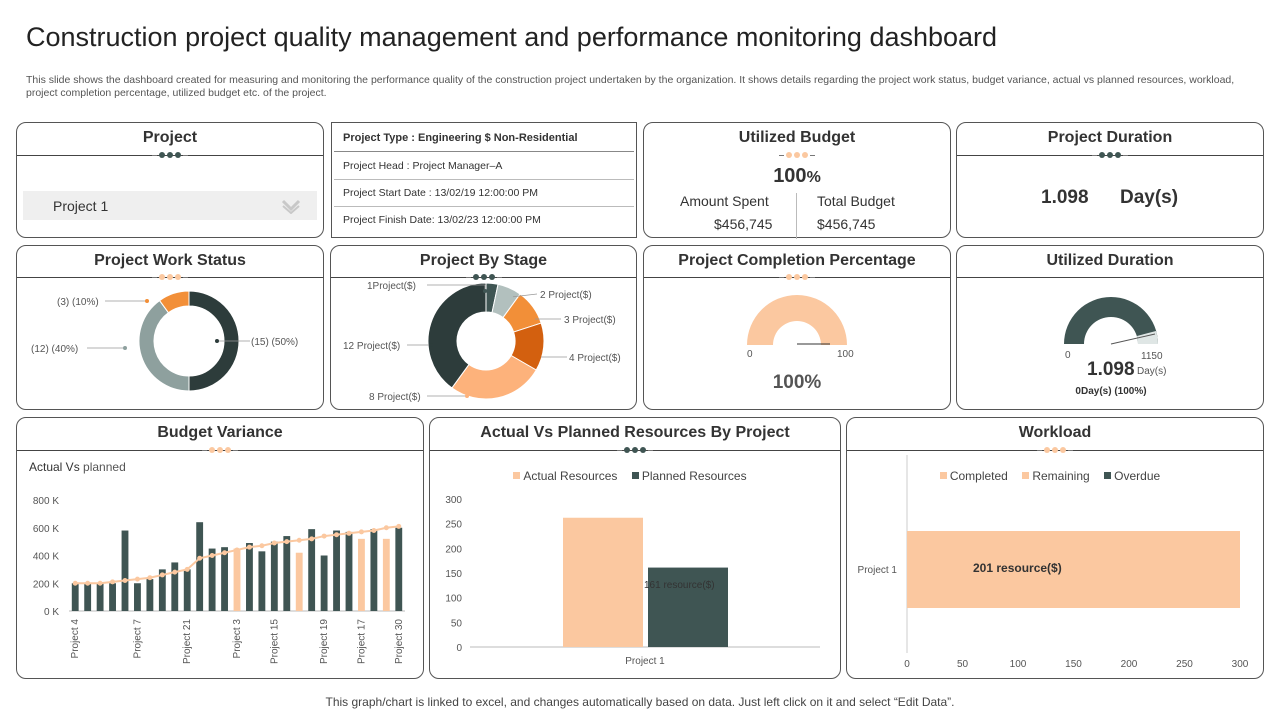 This screenshot has width=1280, height=720. What do you see at coordinates (54, 467) in the screenshot?
I see `bv-subtitle-a: Actual Vs` at bounding box center [54, 467].